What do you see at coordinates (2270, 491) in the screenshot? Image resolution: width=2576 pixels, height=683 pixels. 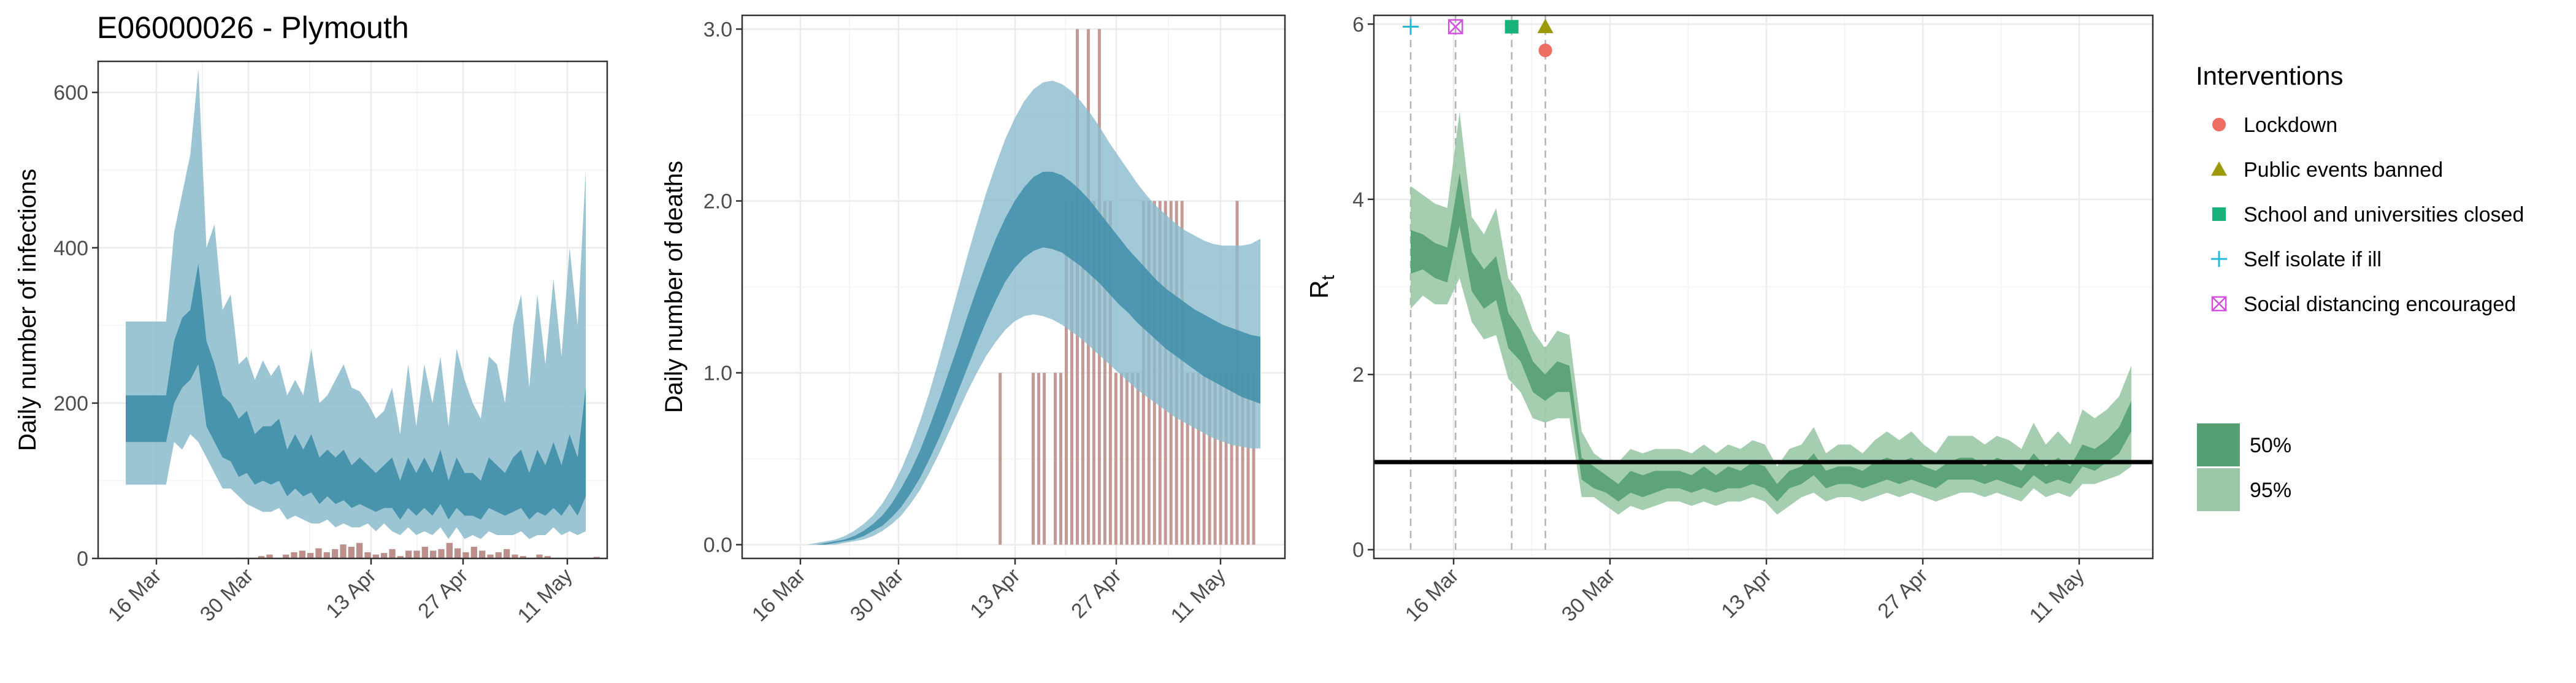 I see `legend-ci-label: 95%` at bounding box center [2270, 491].